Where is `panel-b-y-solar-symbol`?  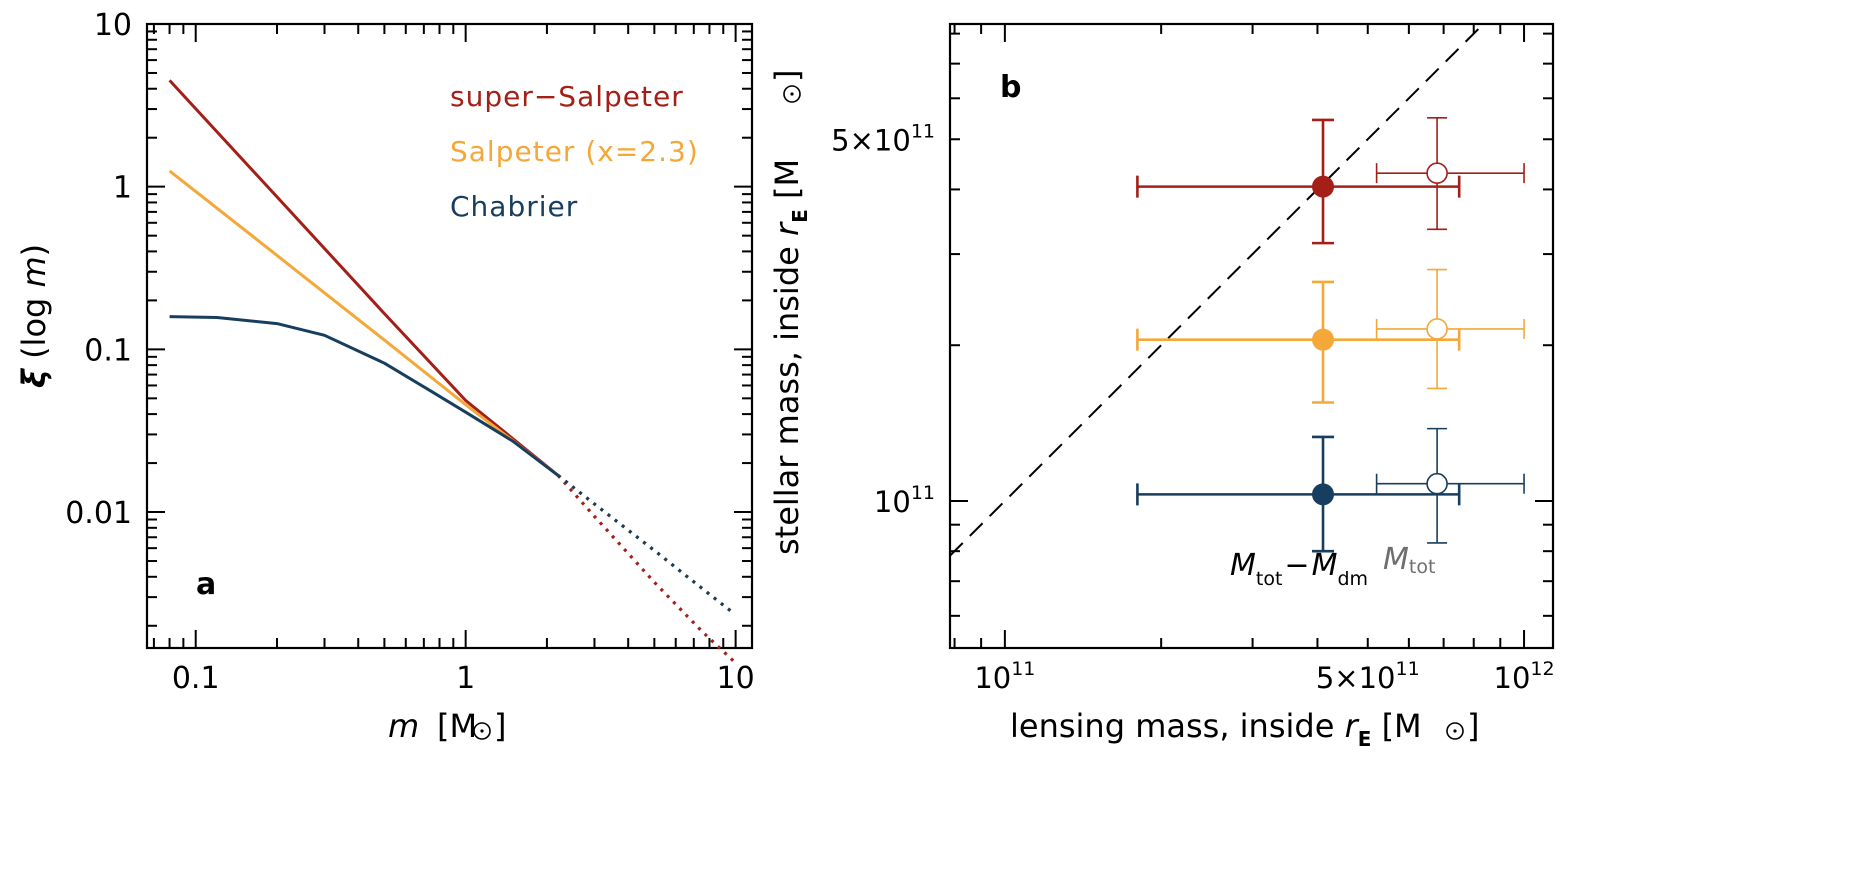
panel-b-y-solar-symbol is located at coordinates (792, 94).